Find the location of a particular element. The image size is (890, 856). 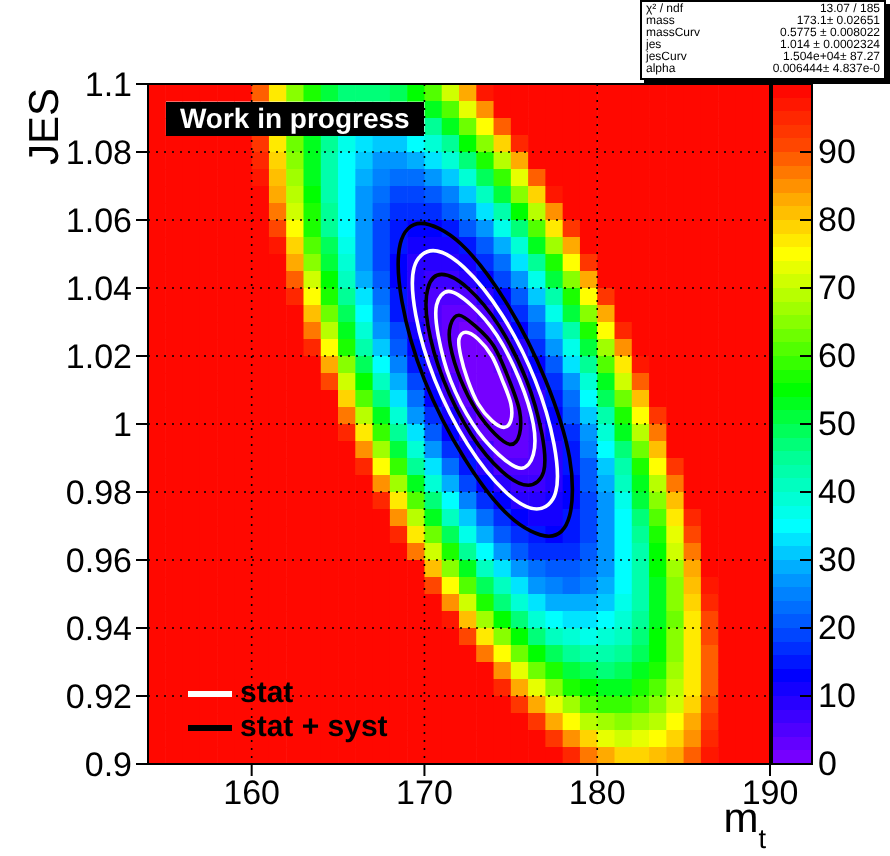

color-bar-label: 0 is located at coordinates (827, 764).